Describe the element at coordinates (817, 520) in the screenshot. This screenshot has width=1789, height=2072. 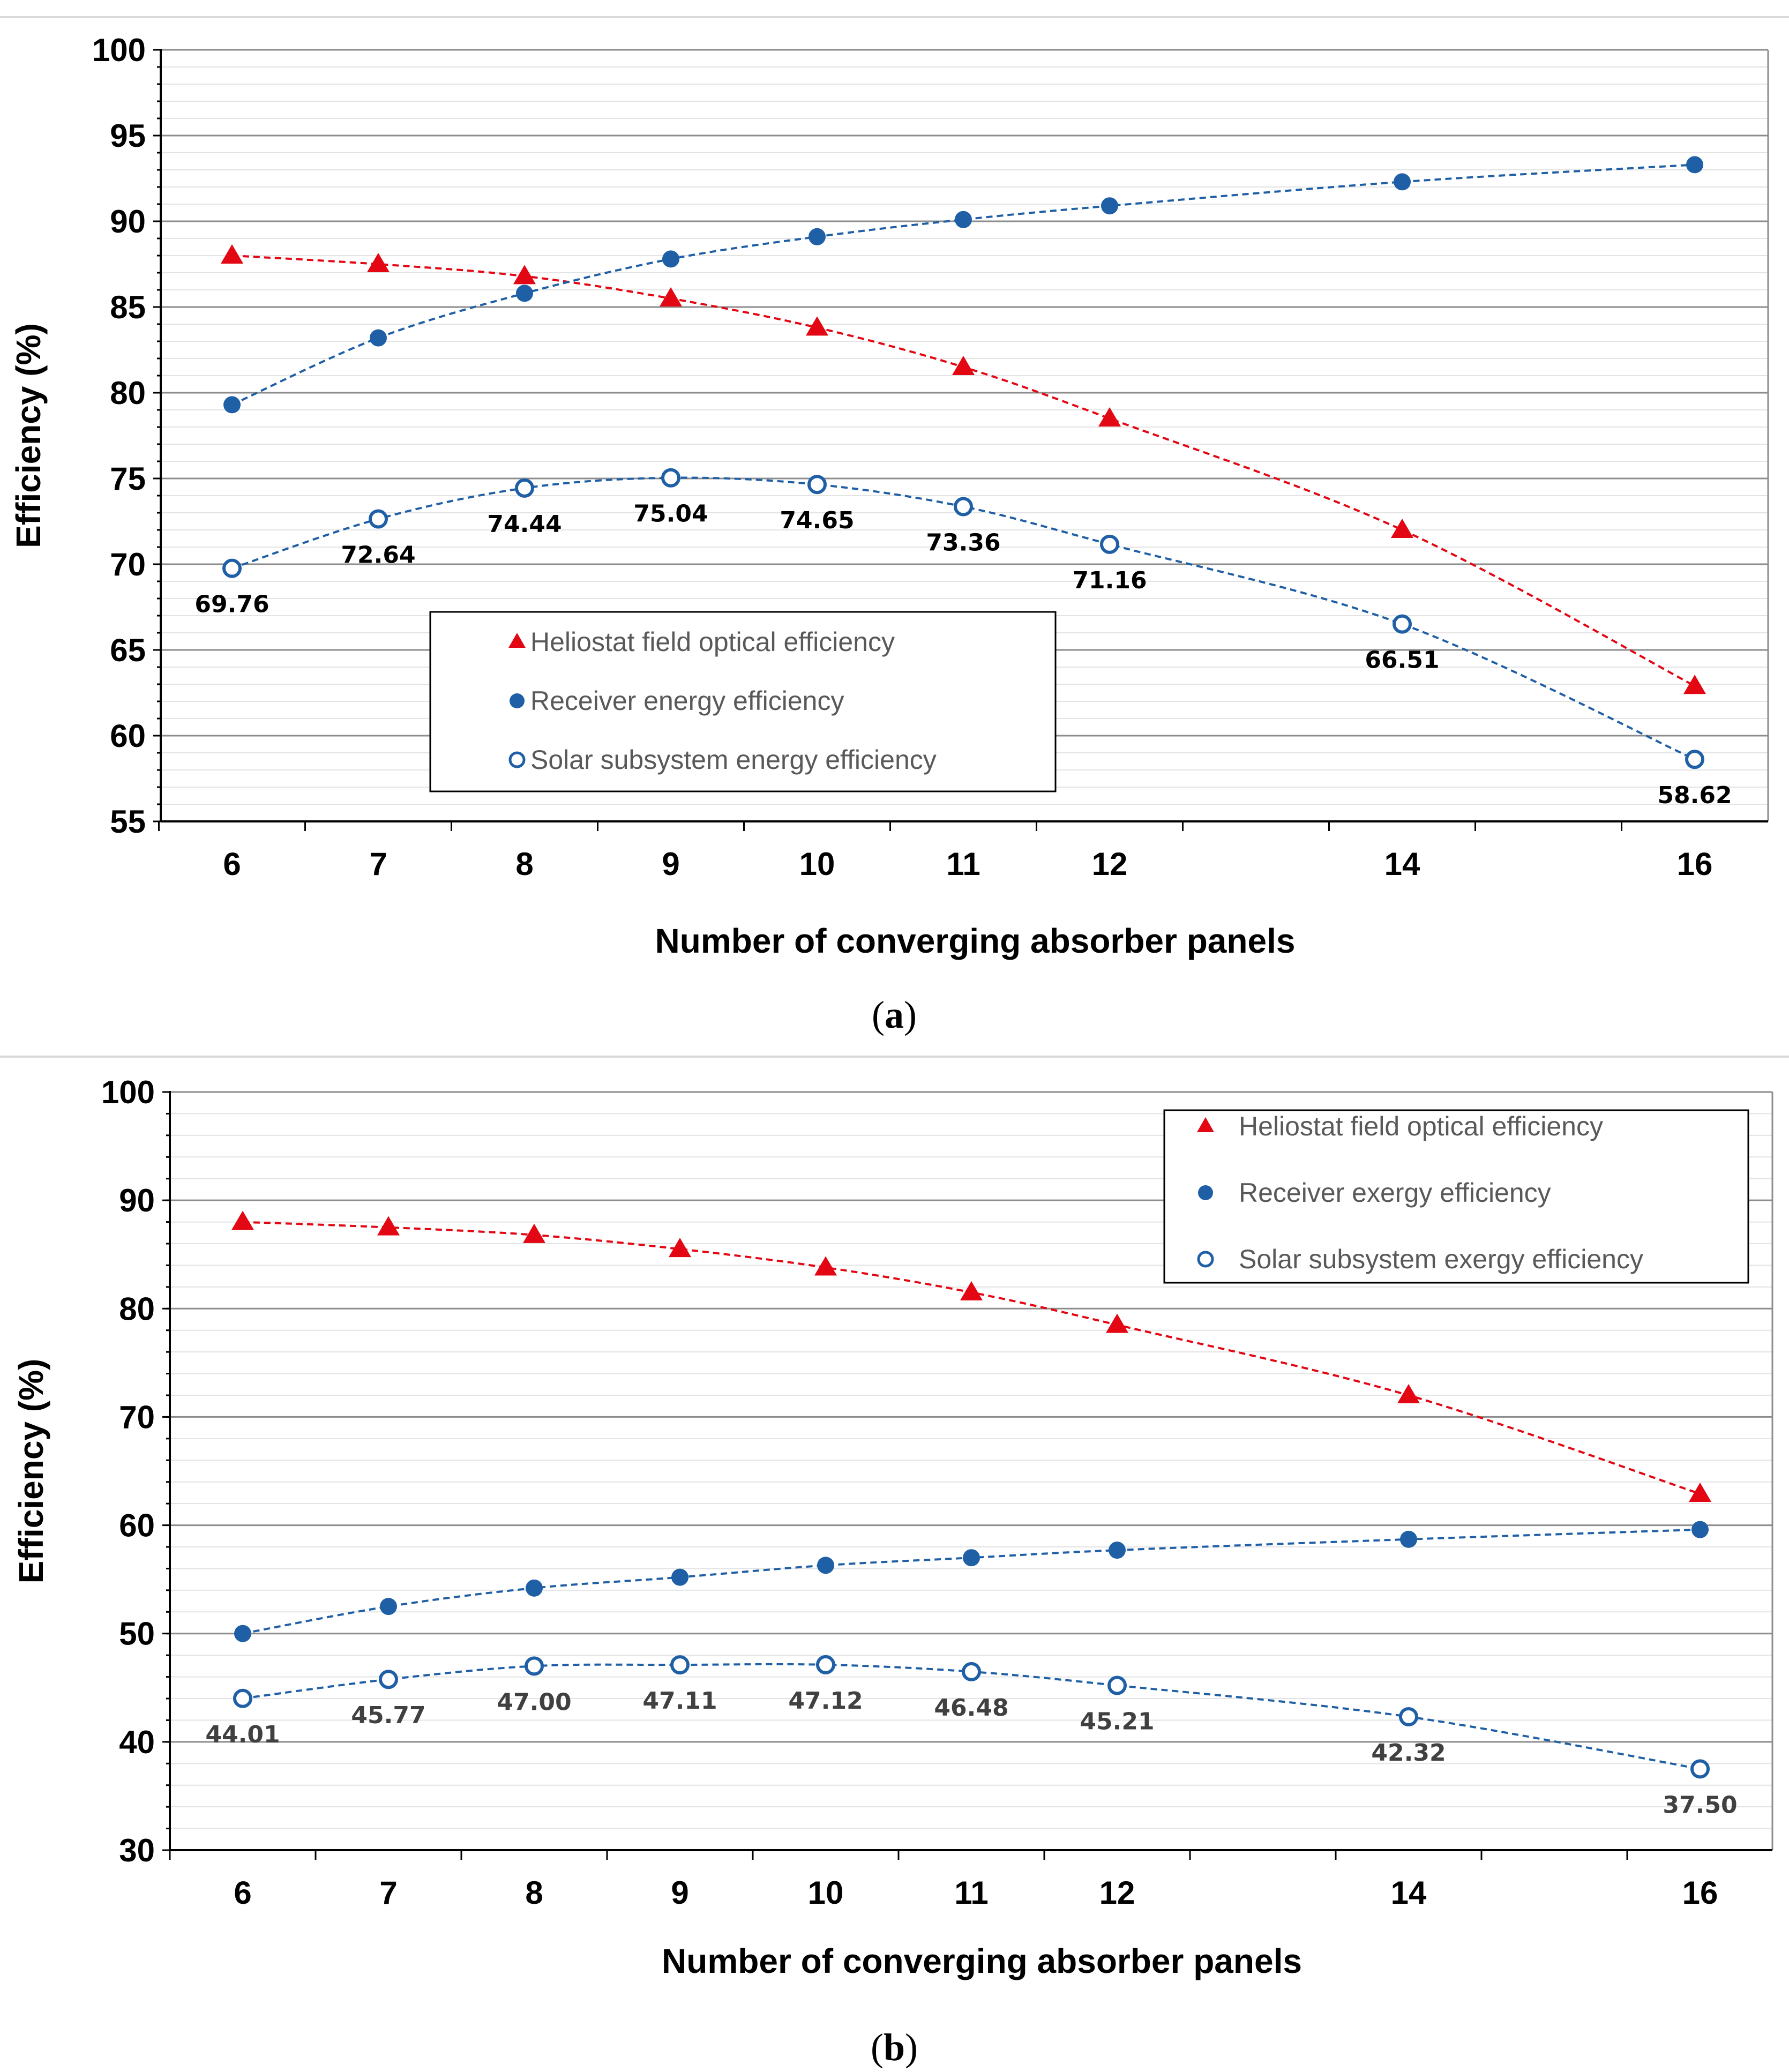
I see `data-label-a-4: 74.65` at that location.